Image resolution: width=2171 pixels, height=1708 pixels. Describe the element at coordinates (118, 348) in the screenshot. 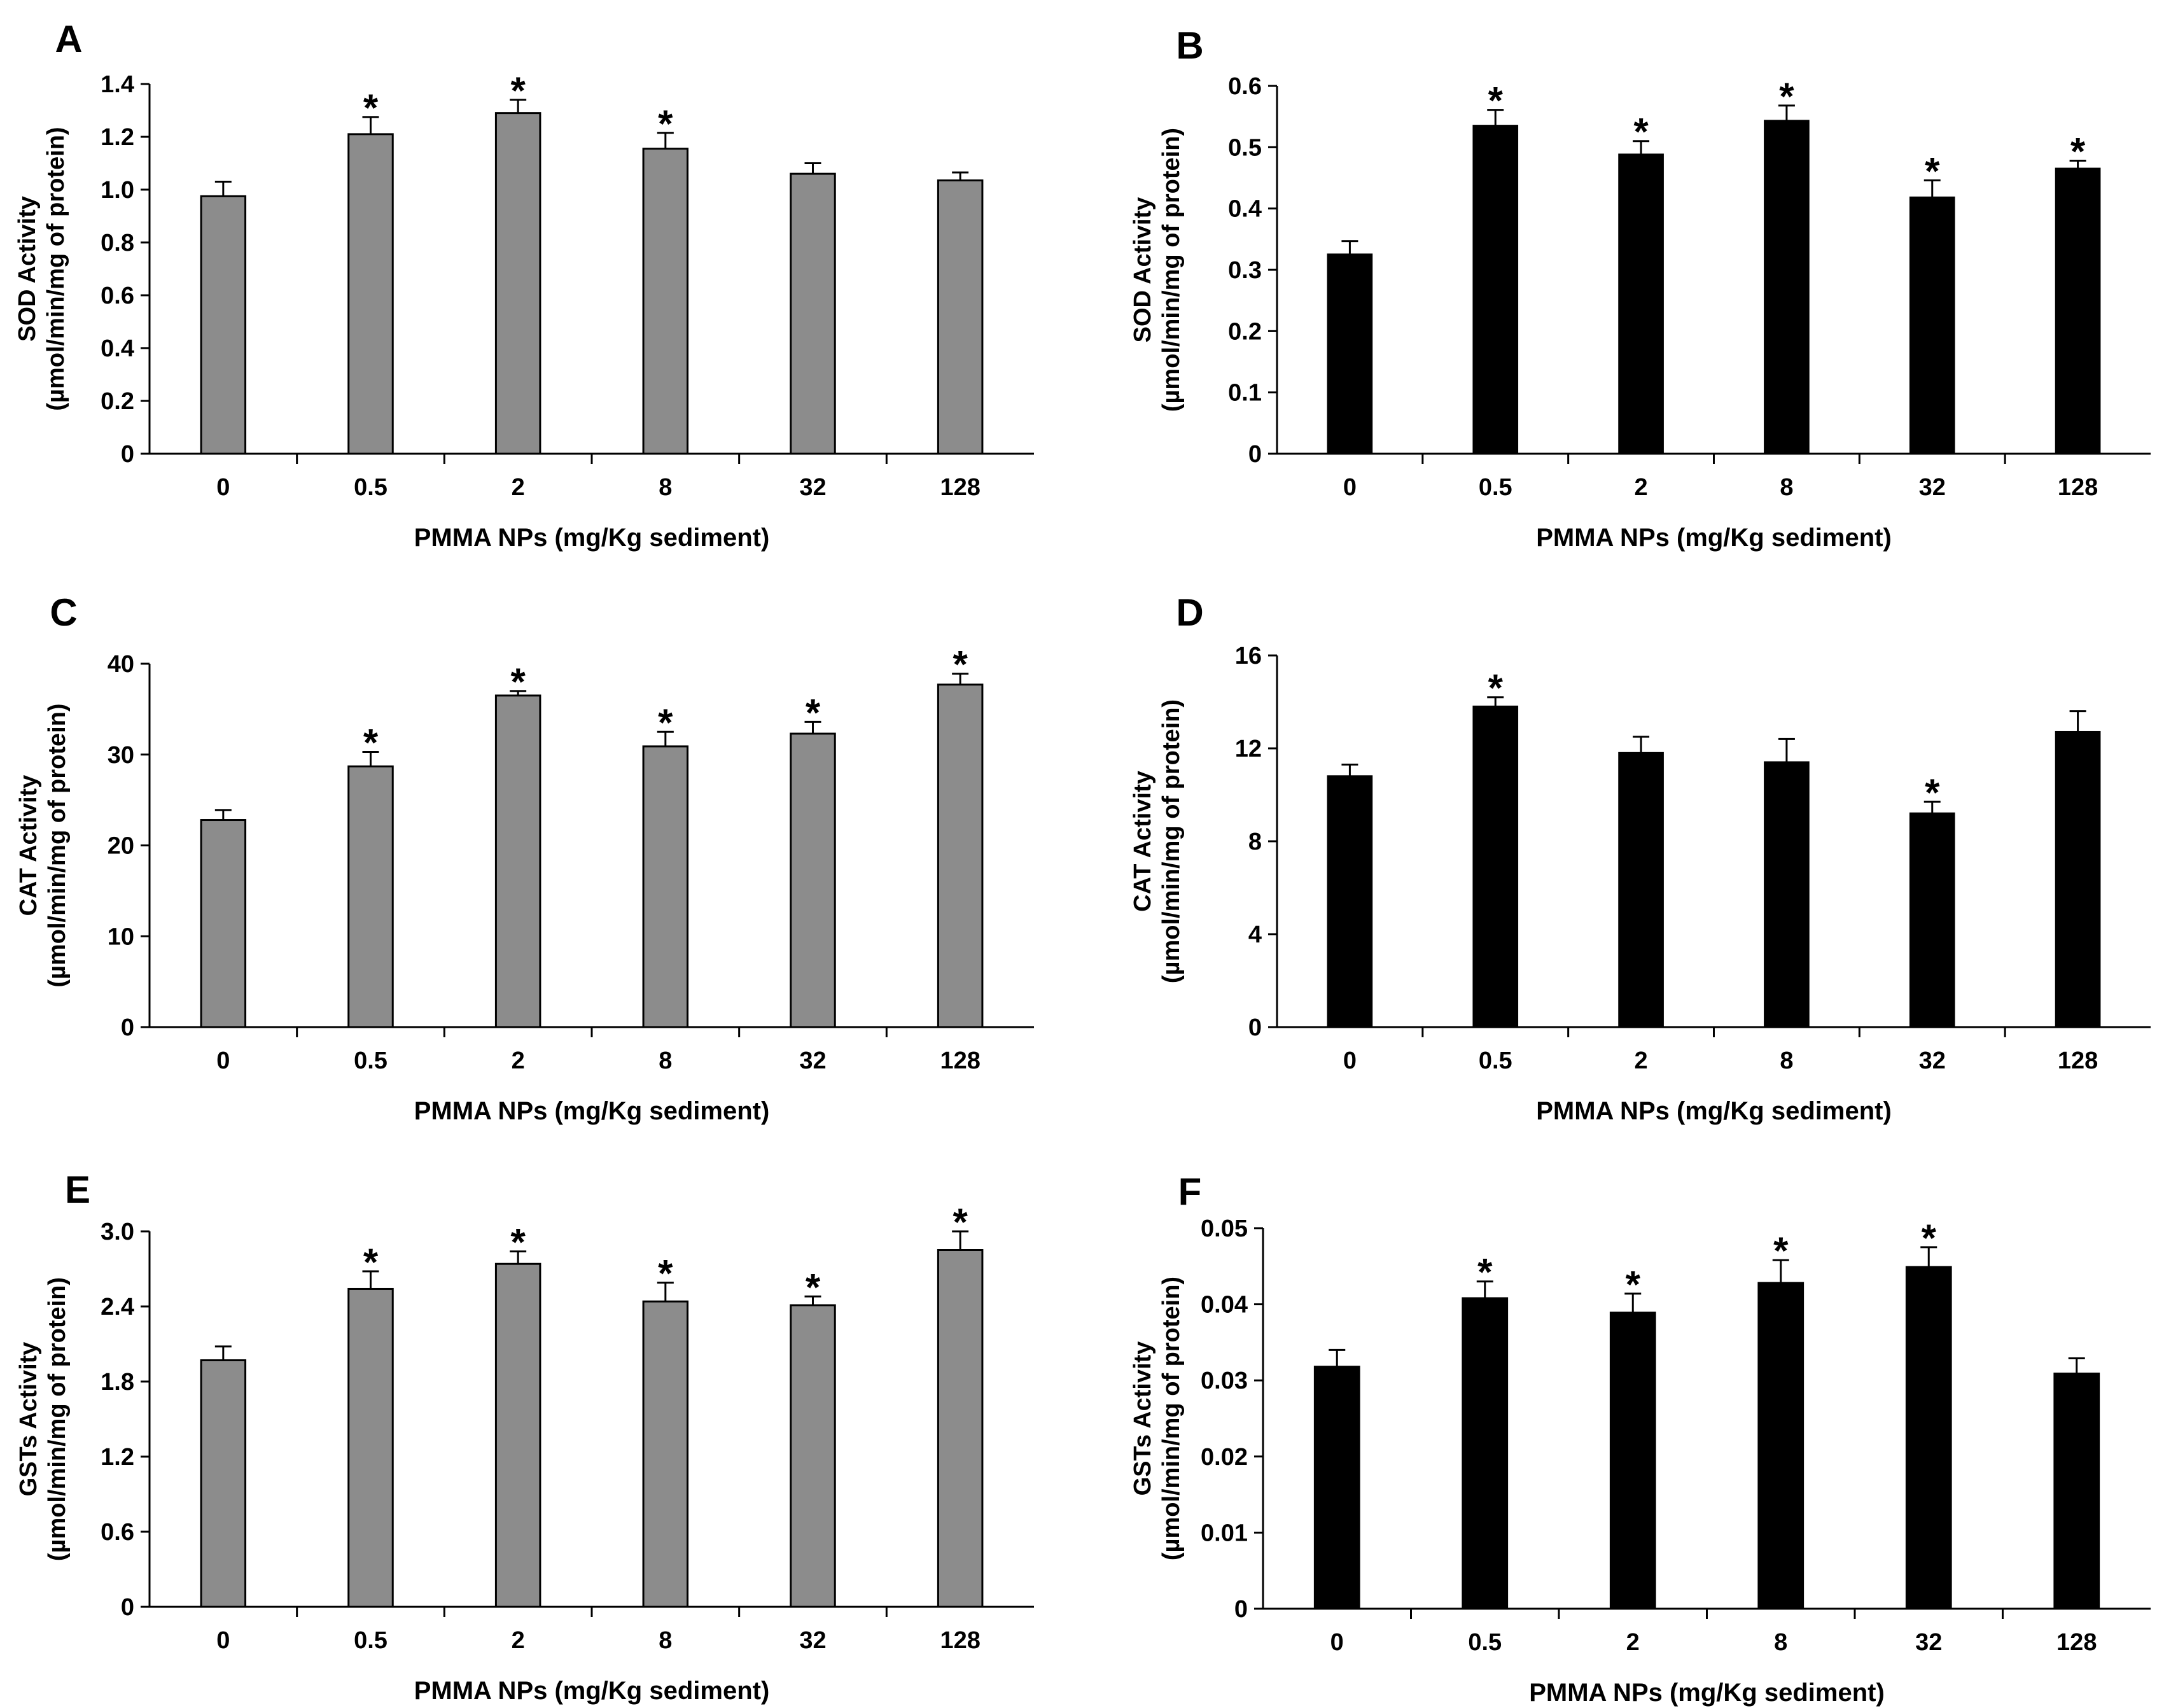

I see `y-tick-label: 0.4` at that location.